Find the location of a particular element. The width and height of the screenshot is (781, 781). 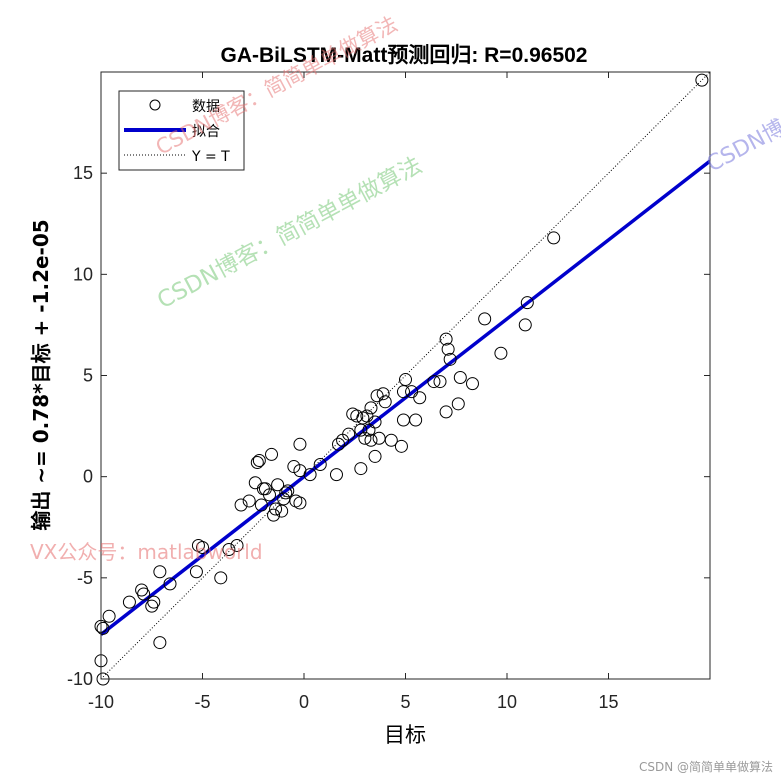

y-tick-label: -5 is located at coordinates (85, 578).